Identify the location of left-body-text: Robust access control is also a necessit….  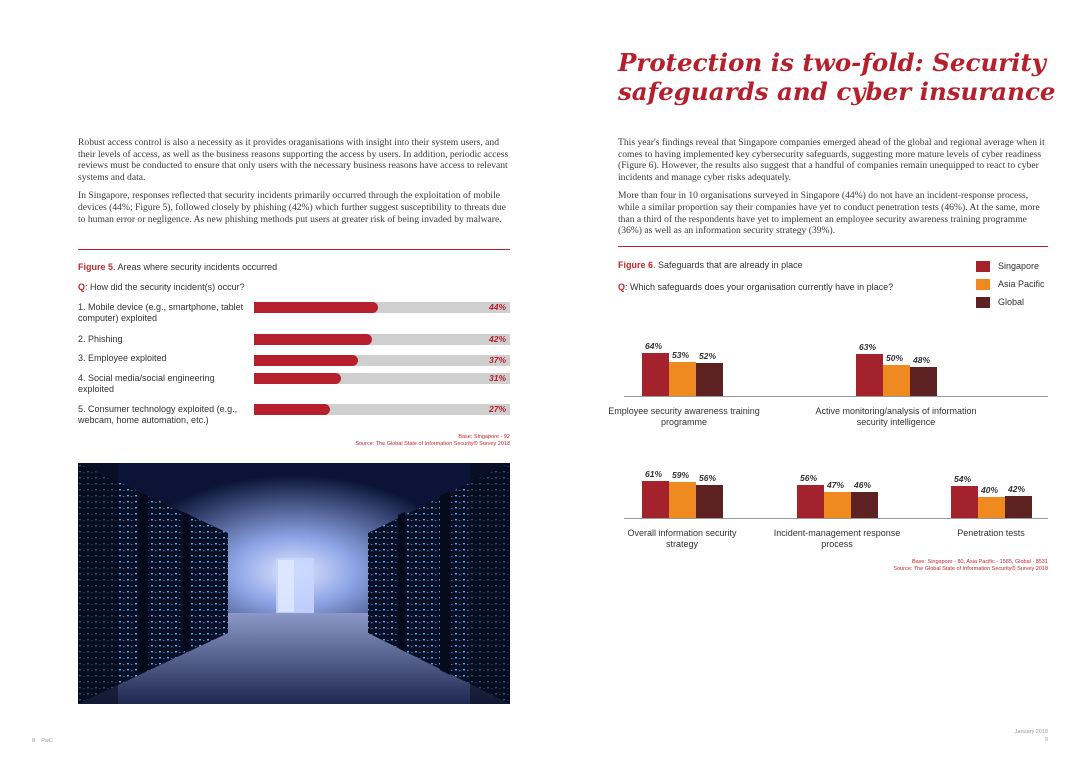
(294, 184).